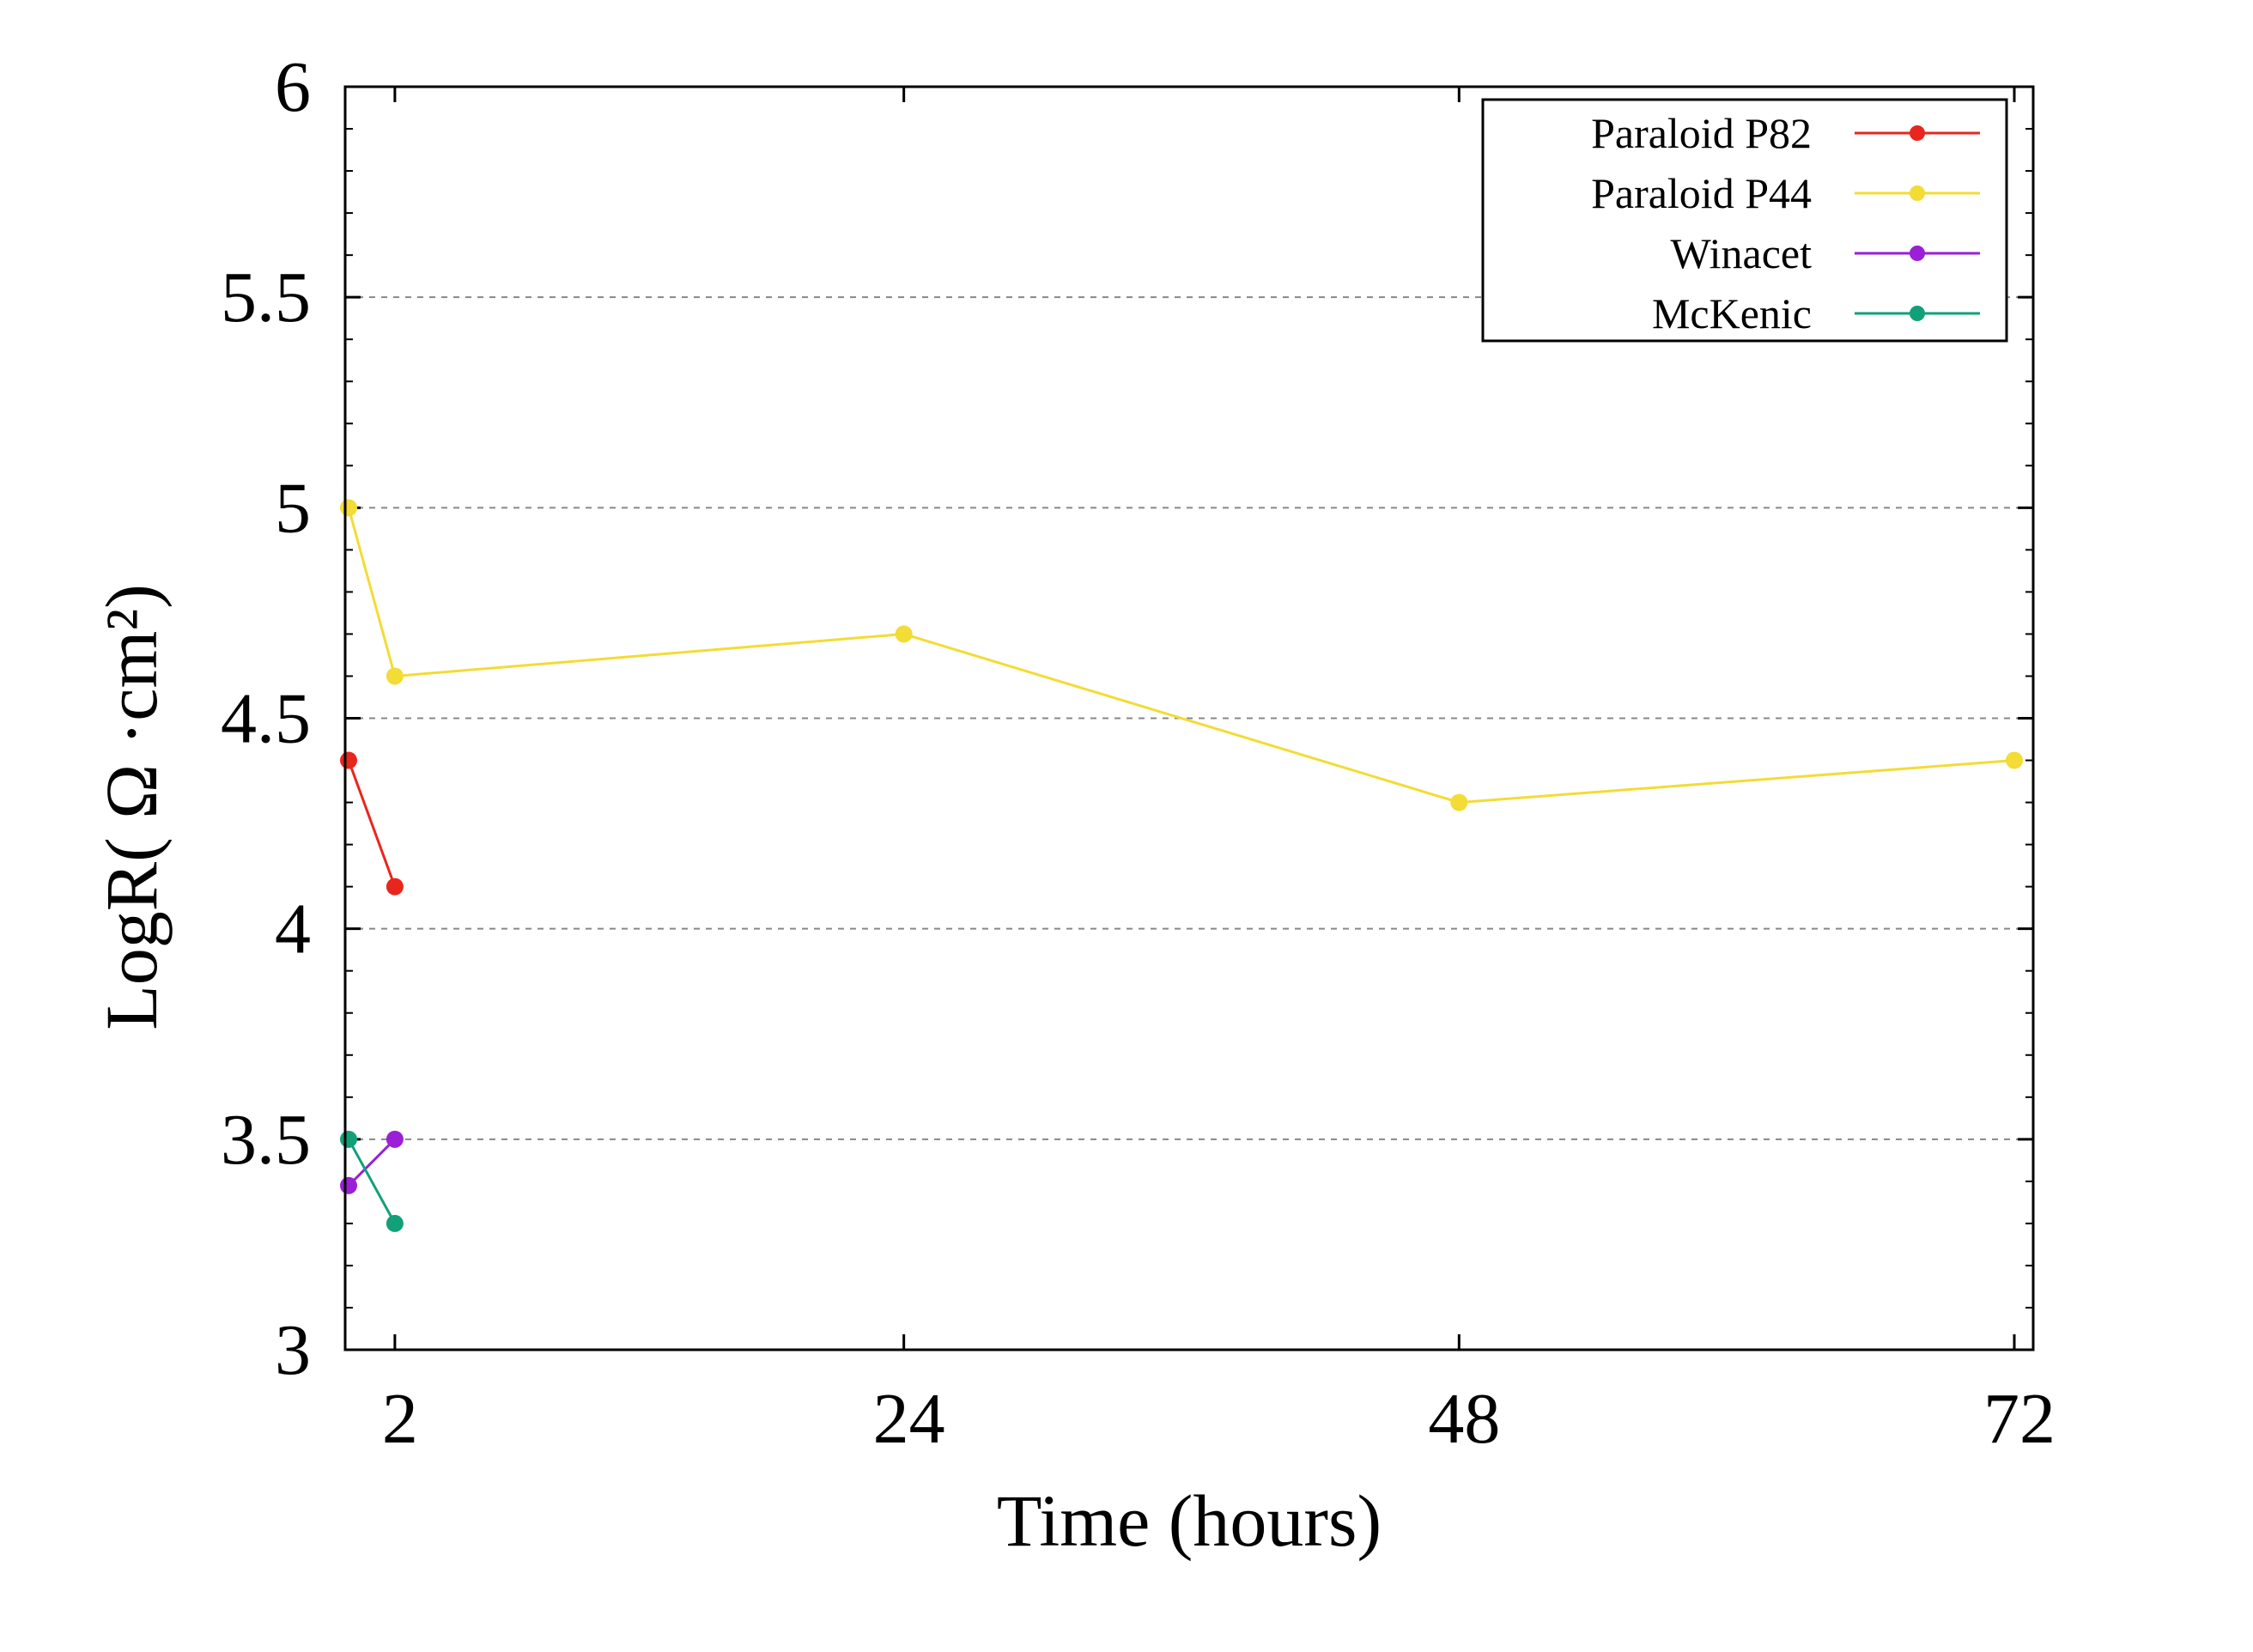  I want to click on series-paraloid-p82, so click(372, 823).